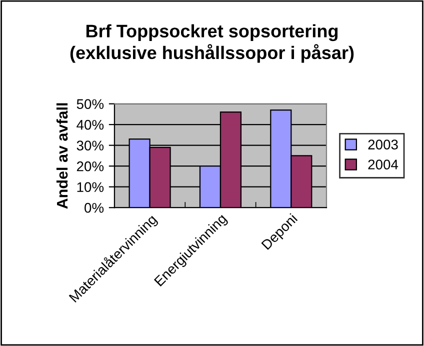 This screenshot has width=424, height=346. What do you see at coordinates (90, 125) in the screenshot?
I see `y-tick-label: 40%` at bounding box center [90, 125].